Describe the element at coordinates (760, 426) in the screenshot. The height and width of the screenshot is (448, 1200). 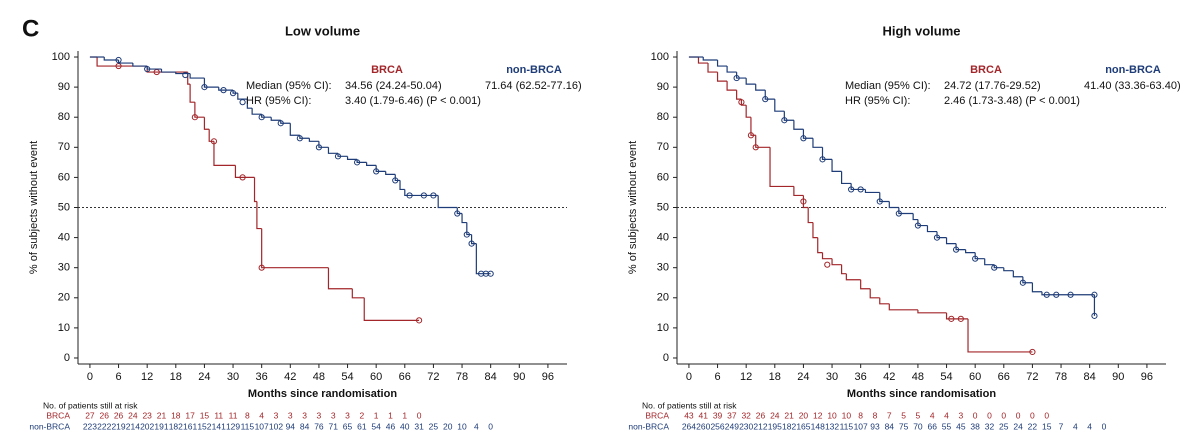
I see `at-risk-count: 212` at that location.